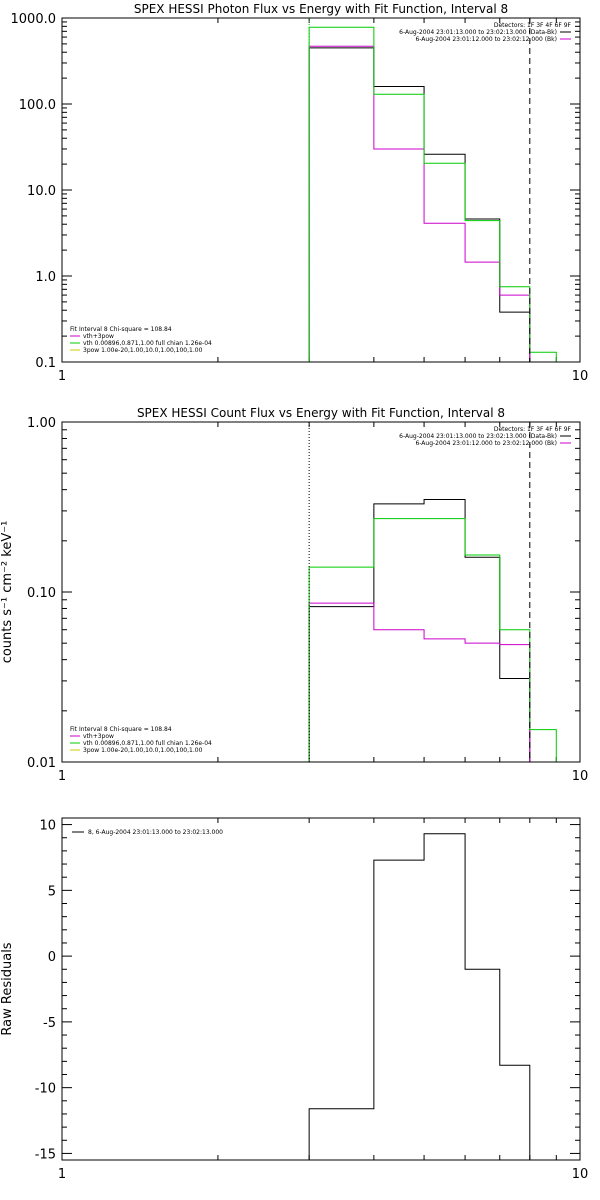 The image size is (600, 1200). I want to click on y-tick-label: 1.00, so click(41, 423).